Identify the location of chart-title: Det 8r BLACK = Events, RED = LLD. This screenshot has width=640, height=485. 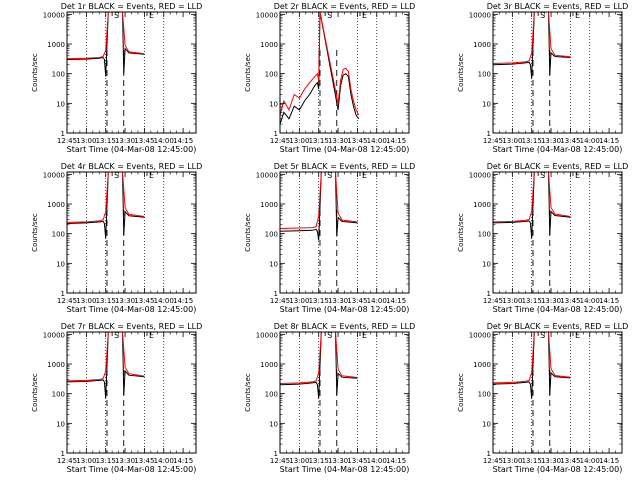
(345, 326).